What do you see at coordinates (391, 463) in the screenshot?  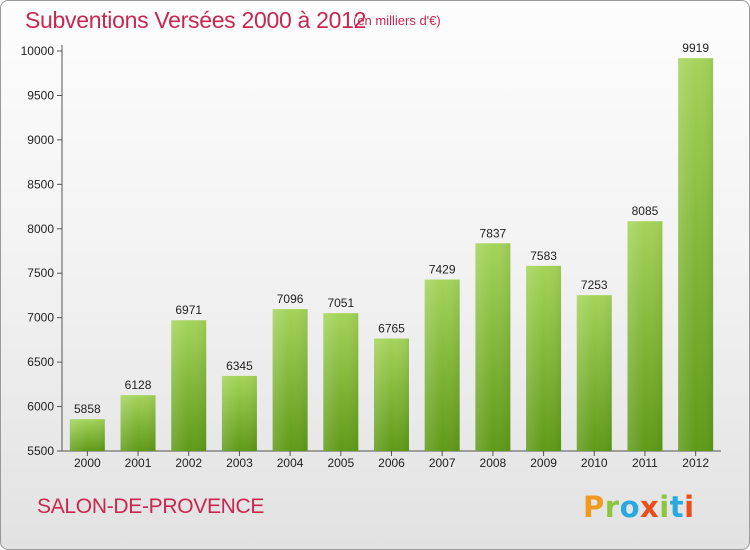 I see `x-tick-label: 2006` at bounding box center [391, 463].